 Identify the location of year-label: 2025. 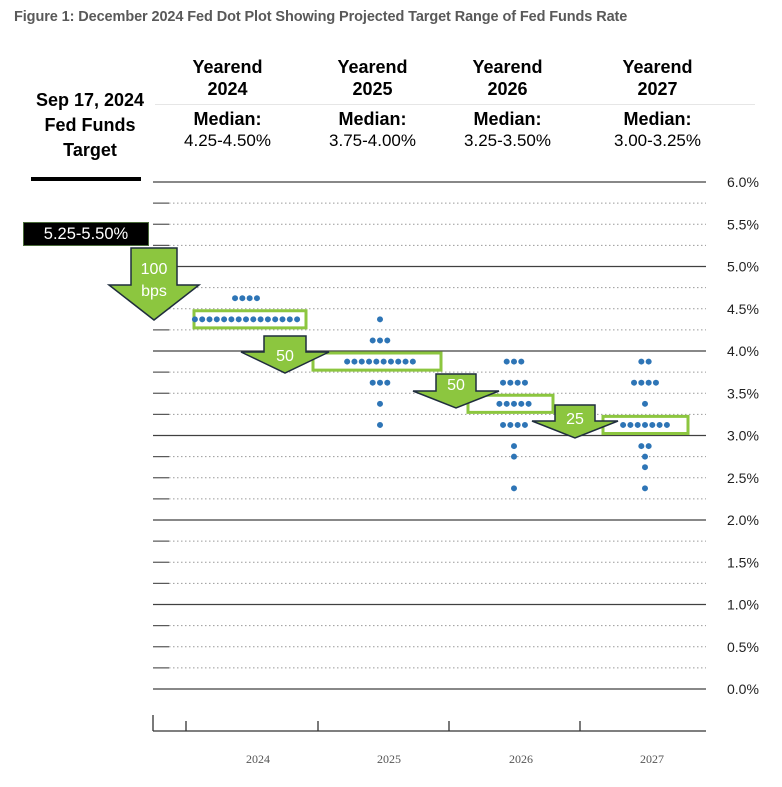
(372, 89).